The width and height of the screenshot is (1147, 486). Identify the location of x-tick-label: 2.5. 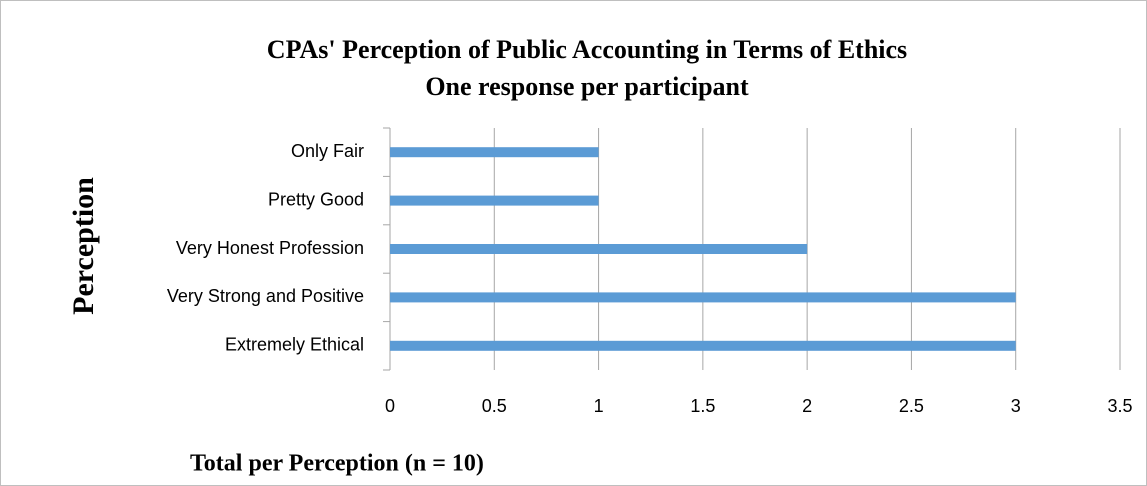
(911, 406).